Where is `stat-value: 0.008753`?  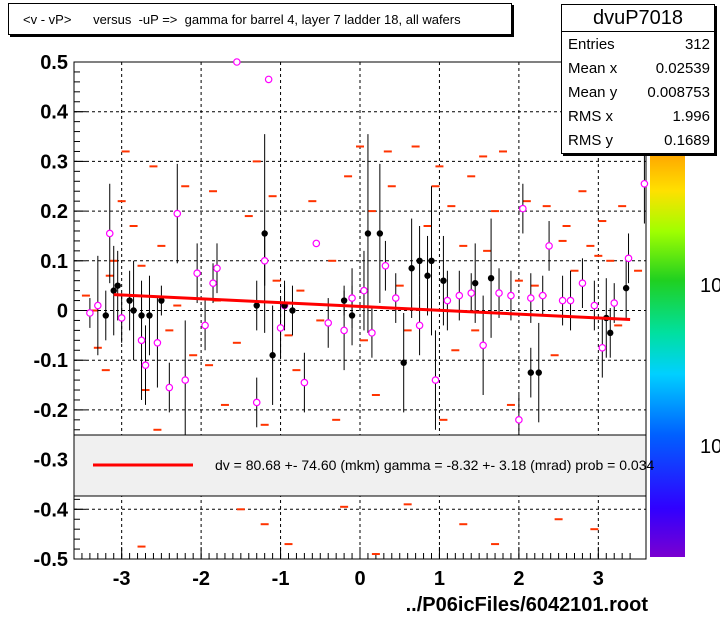 stat-value: 0.008753 is located at coordinates (678, 92).